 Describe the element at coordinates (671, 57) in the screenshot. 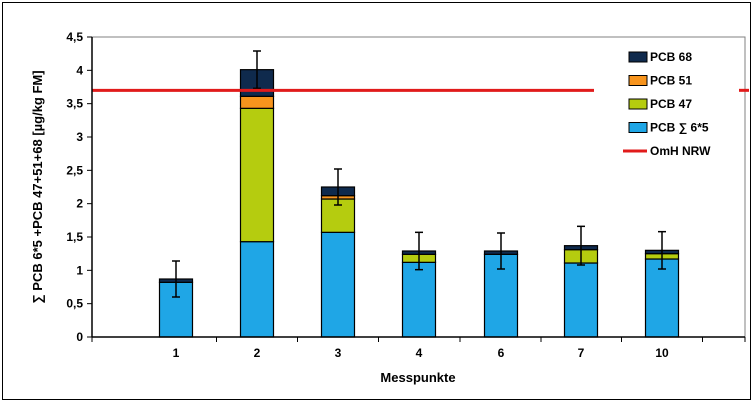

I see `legend-label: PCB 68` at that location.